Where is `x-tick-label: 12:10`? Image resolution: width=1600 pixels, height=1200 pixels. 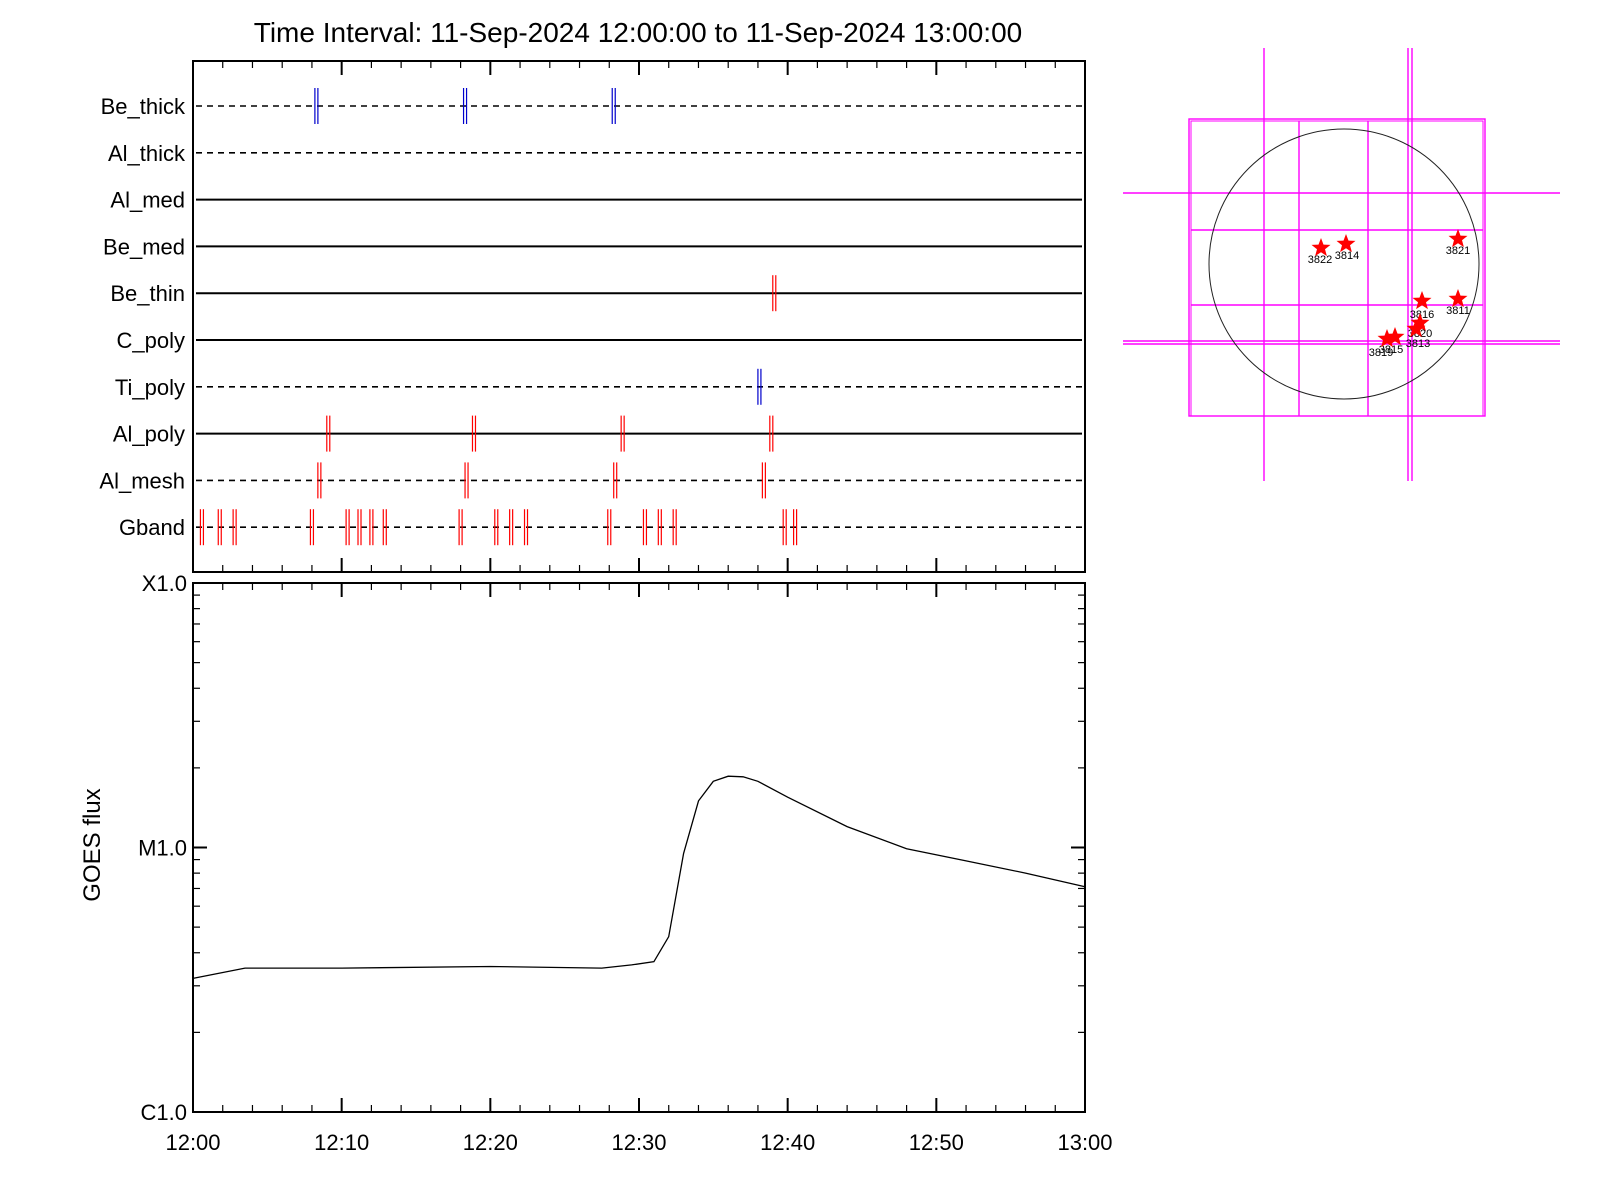 x-tick-label: 12:10 is located at coordinates (341, 1142).